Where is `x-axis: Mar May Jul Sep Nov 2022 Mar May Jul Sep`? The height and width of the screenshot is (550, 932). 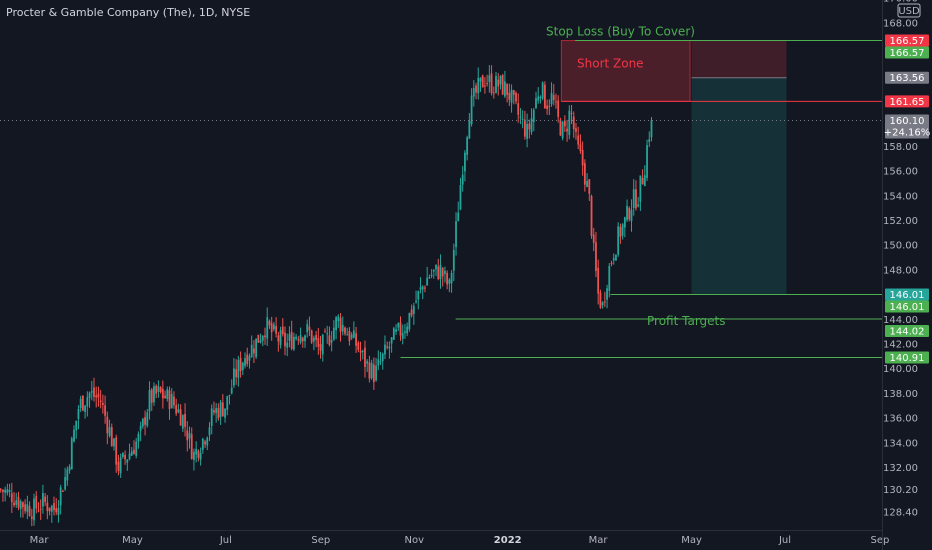
x-axis: Mar May Jul Sep Nov 2022 Mar May Jul Sep is located at coordinates (445, 538).